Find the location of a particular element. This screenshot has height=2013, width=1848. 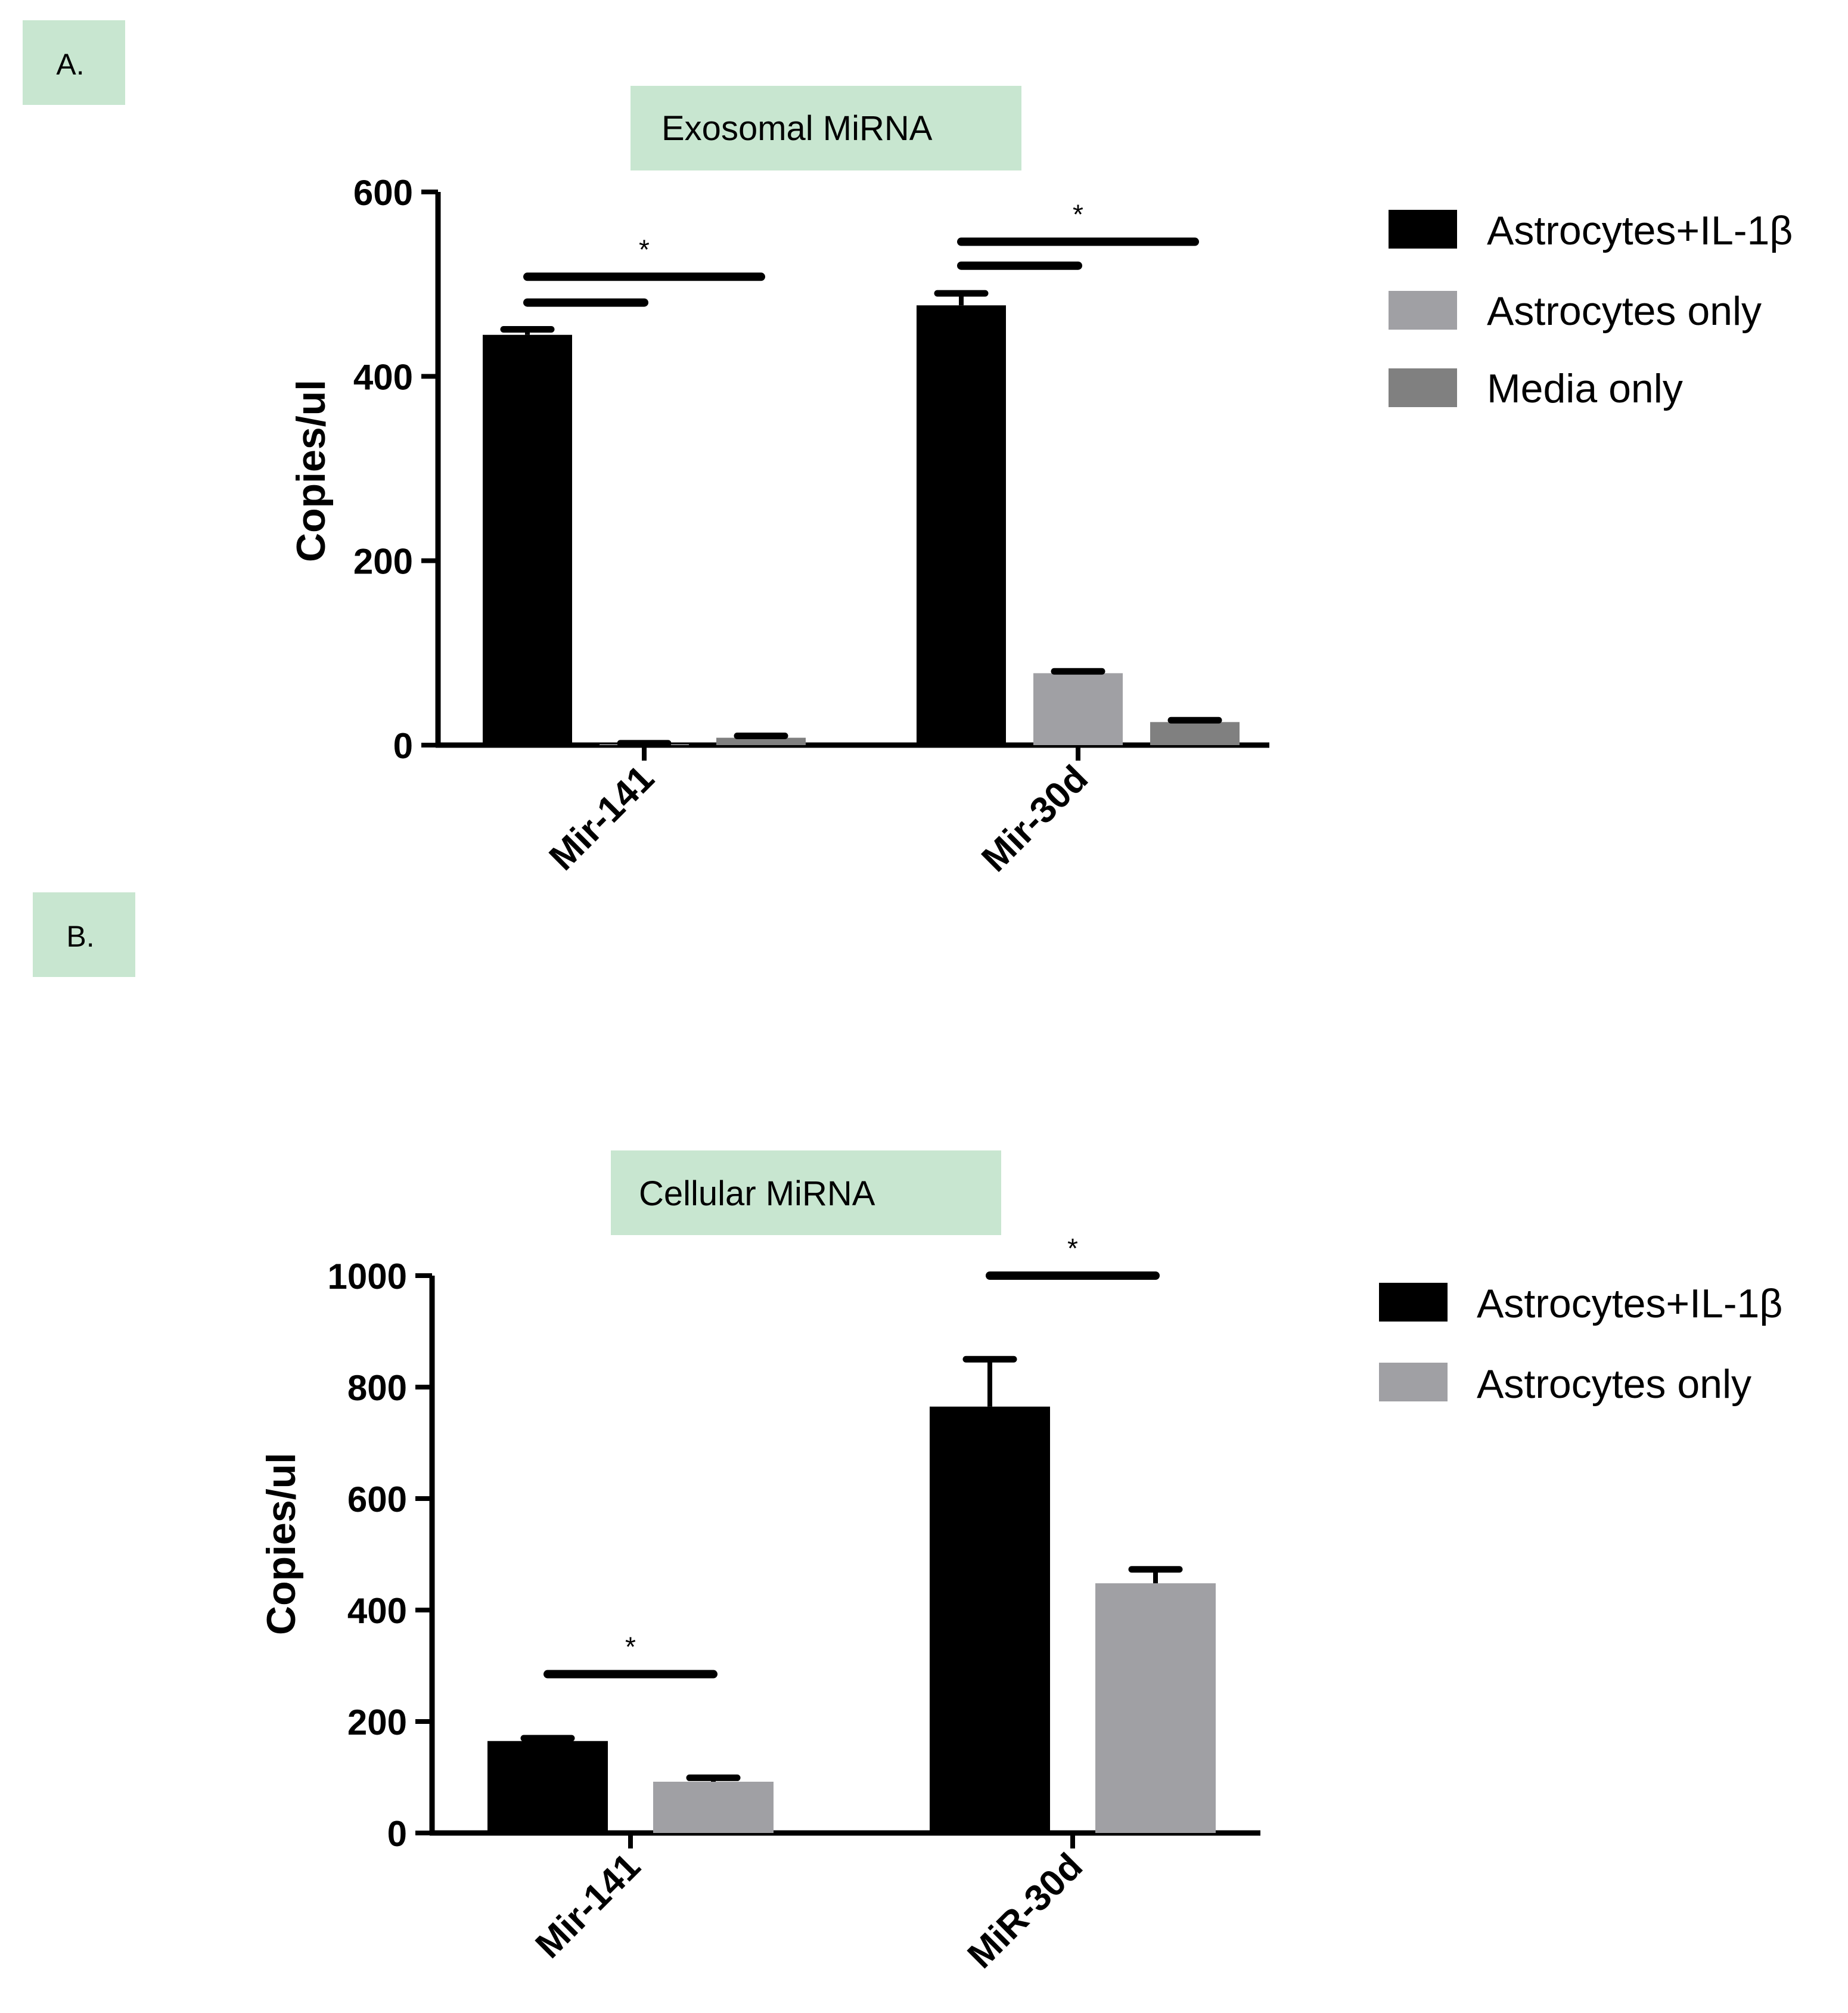

panel-a-title: Exosomal MiRNA is located at coordinates (797, 129).